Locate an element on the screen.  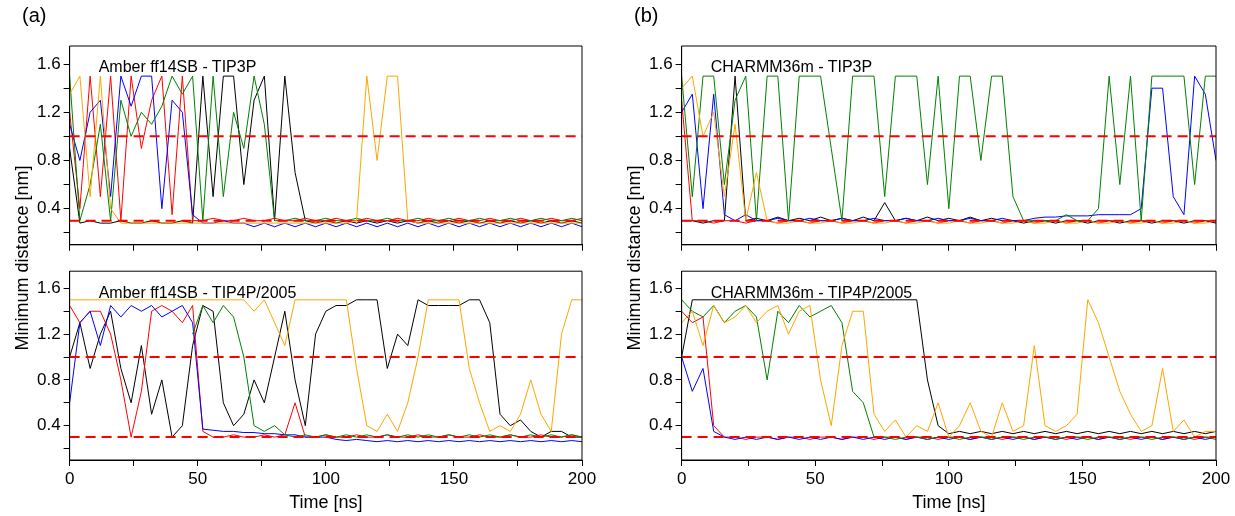
text: Amber ff14SB - TIP4P/2005 is located at coordinates (197, 292).